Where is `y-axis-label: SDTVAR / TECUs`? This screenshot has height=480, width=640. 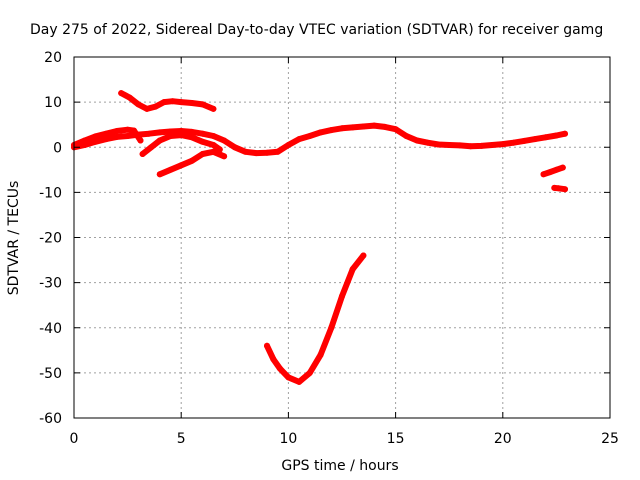 y-axis-label: SDTVAR / TECUs is located at coordinates (14, 238).